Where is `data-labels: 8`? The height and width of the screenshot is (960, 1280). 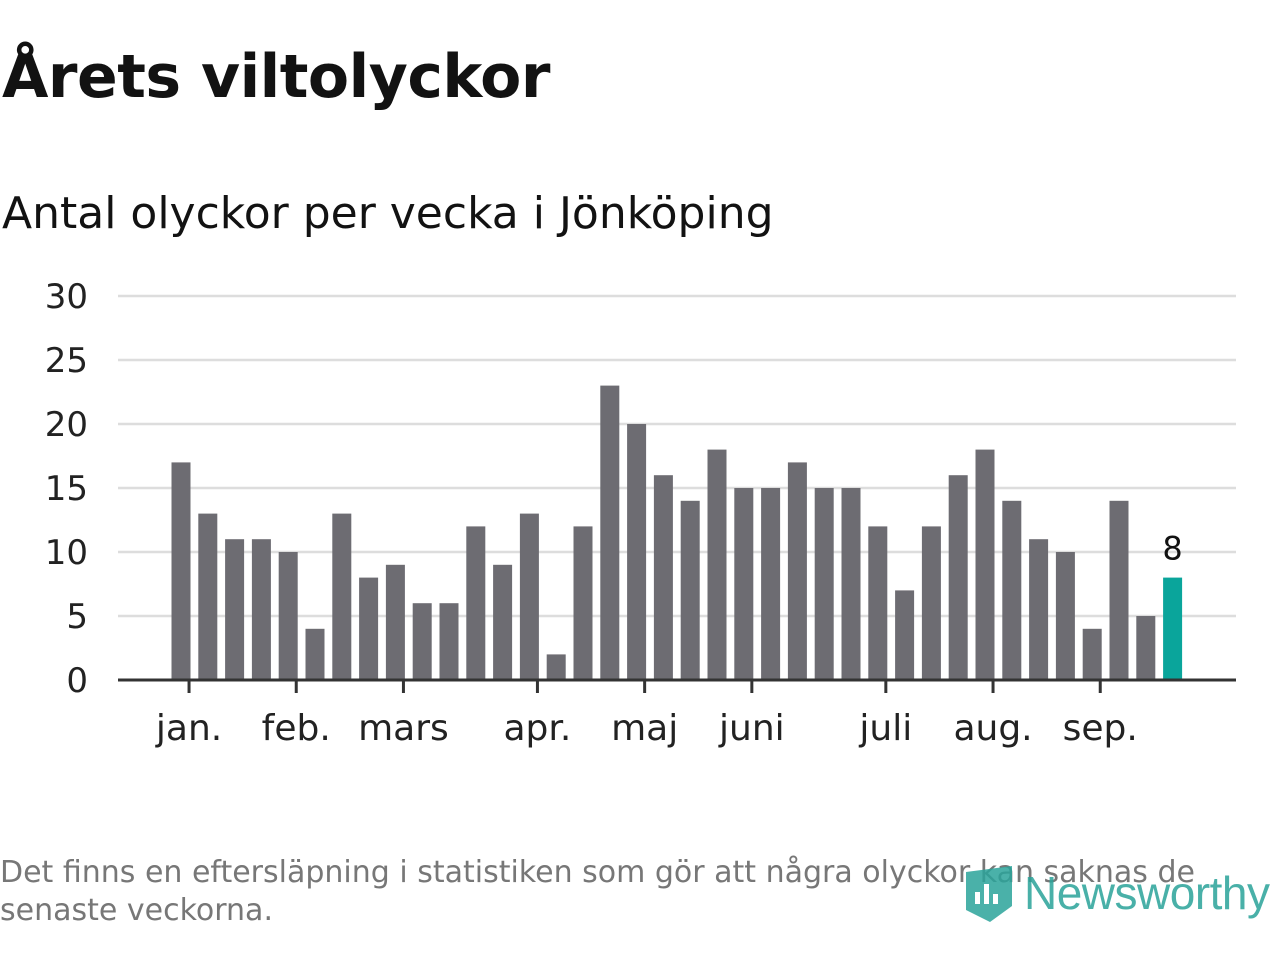
data-labels: 8 is located at coordinates (1172, 549).